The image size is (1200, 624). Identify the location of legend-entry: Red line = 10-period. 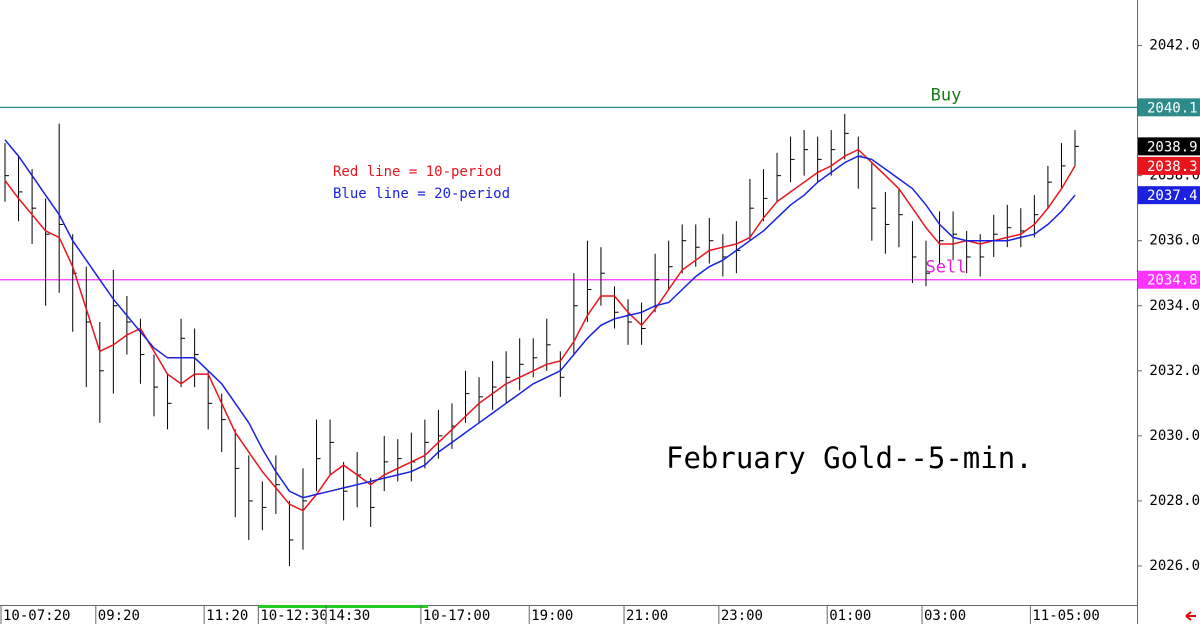
(417, 172).